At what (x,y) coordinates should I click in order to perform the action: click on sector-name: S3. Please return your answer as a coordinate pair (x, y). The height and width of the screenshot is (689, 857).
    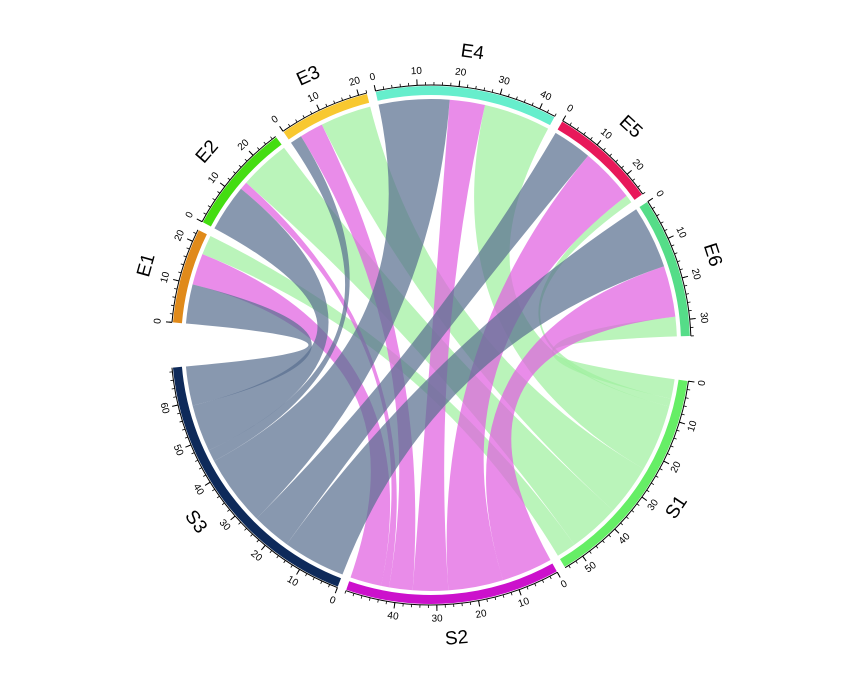
    Looking at the image, I should click on (195, 521).